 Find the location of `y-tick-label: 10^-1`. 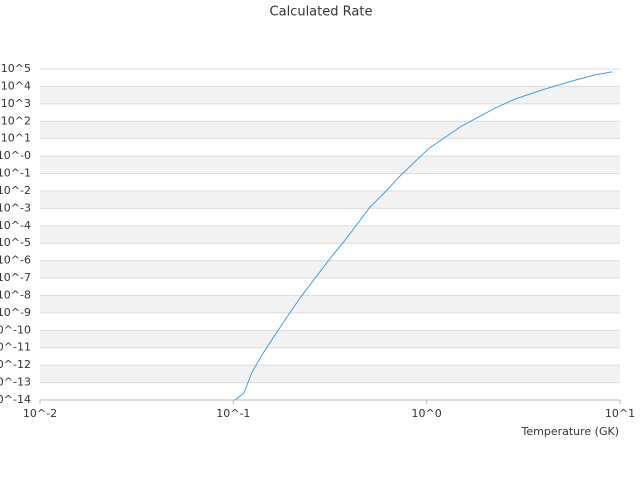

y-tick-label: 10^-1 is located at coordinates (15, 173).